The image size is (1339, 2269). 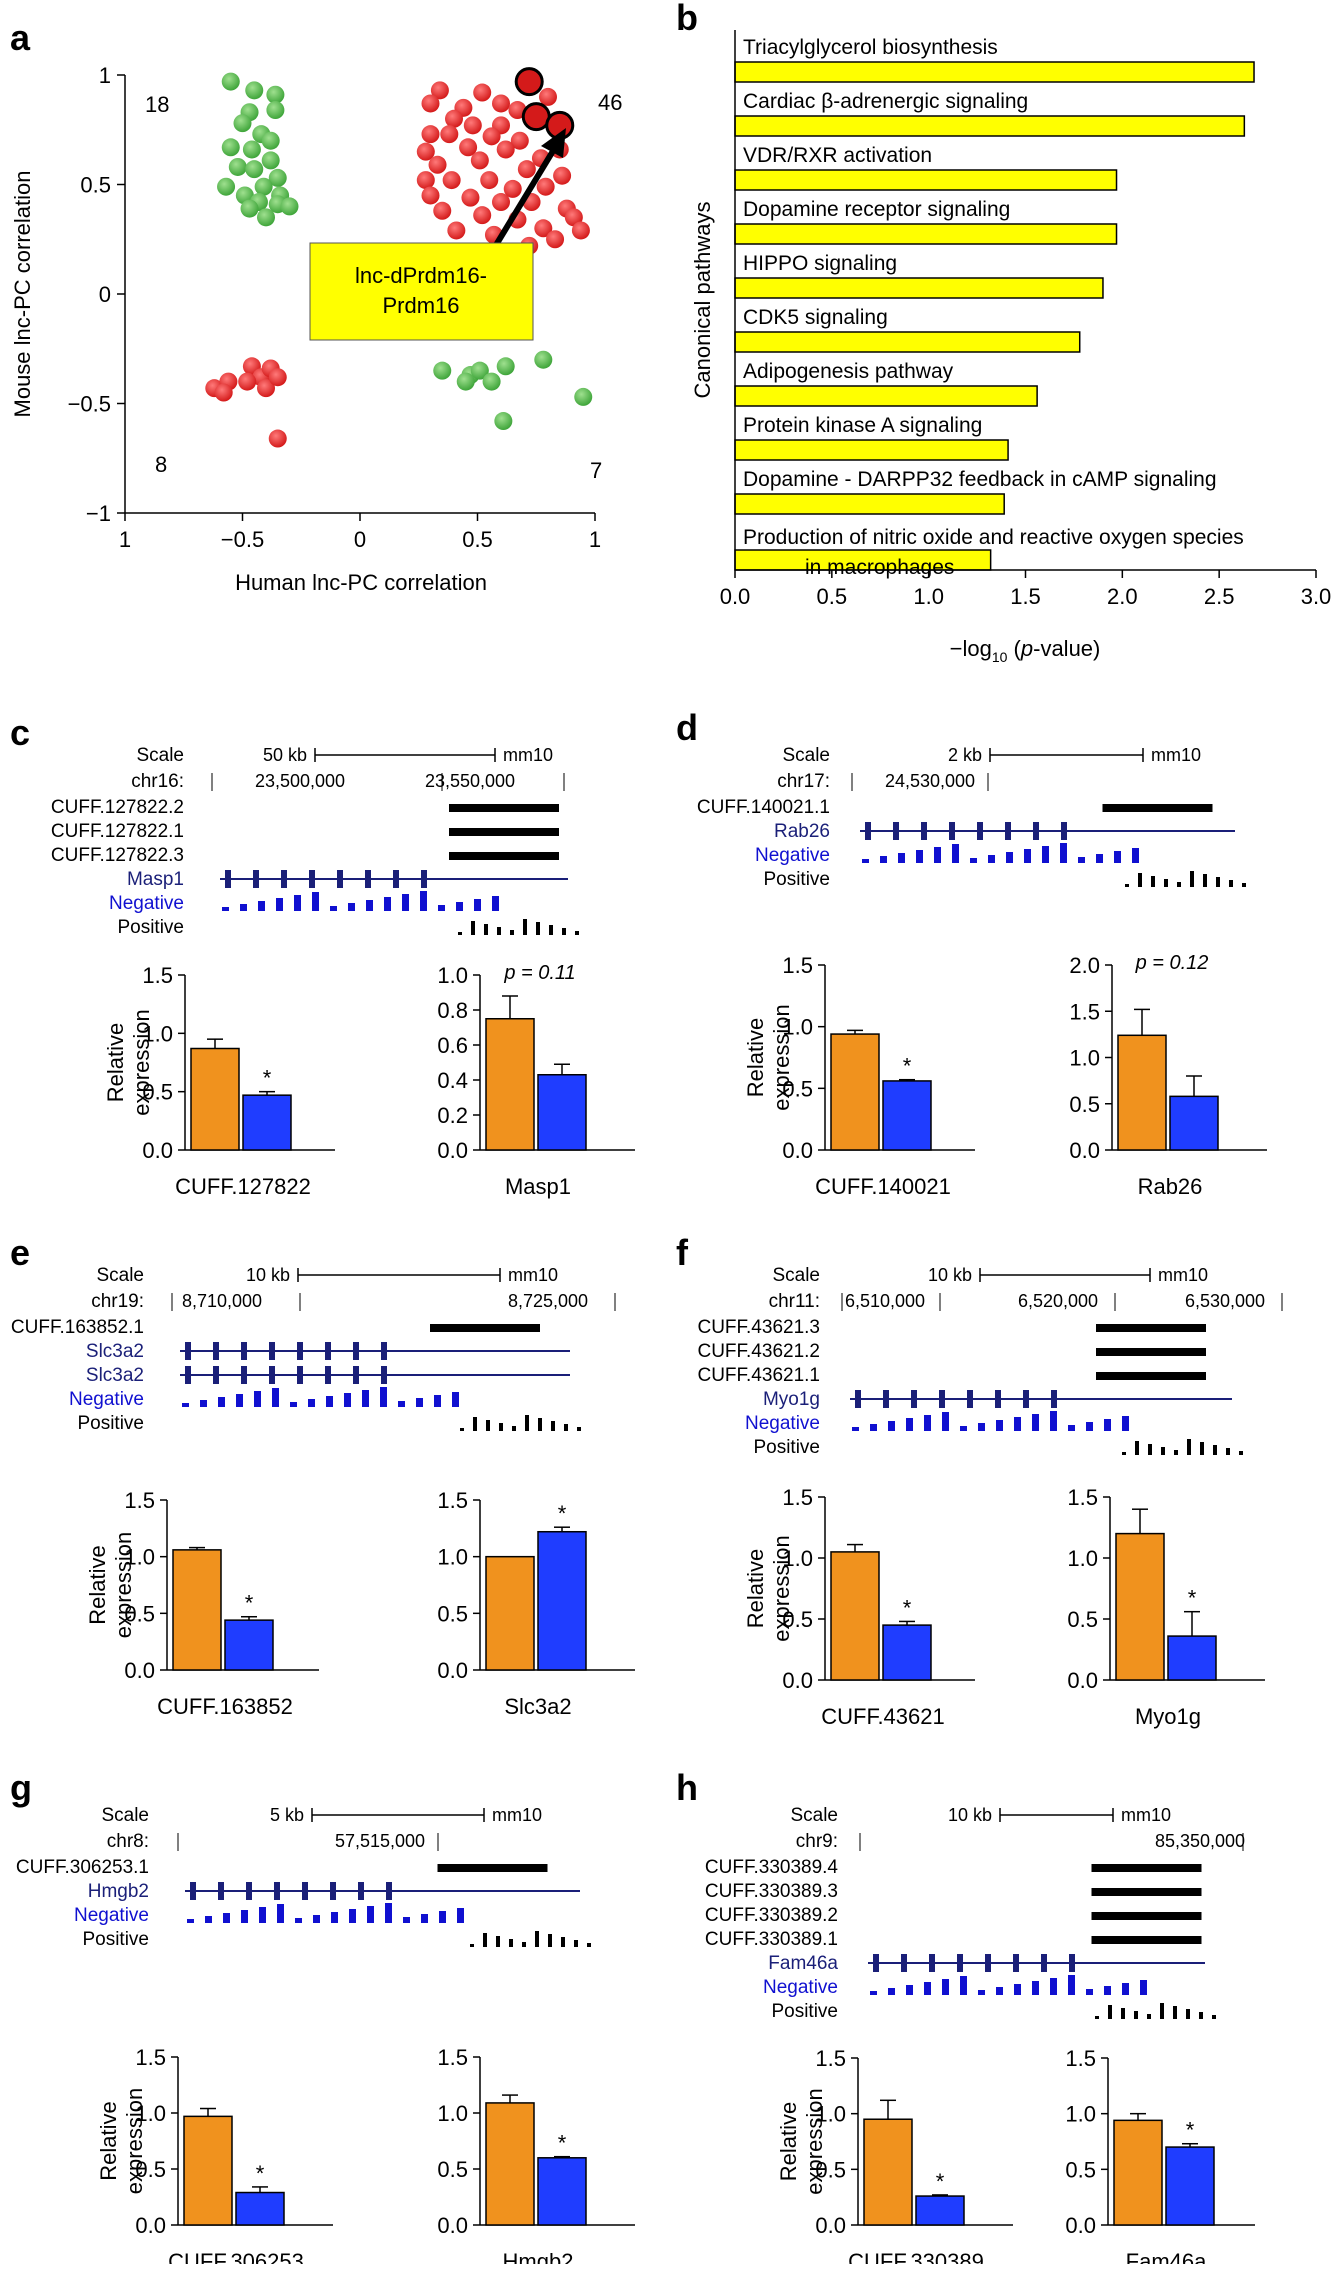 I want to click on b-x-tick-label: 1.0, so click(x=928, y=596).